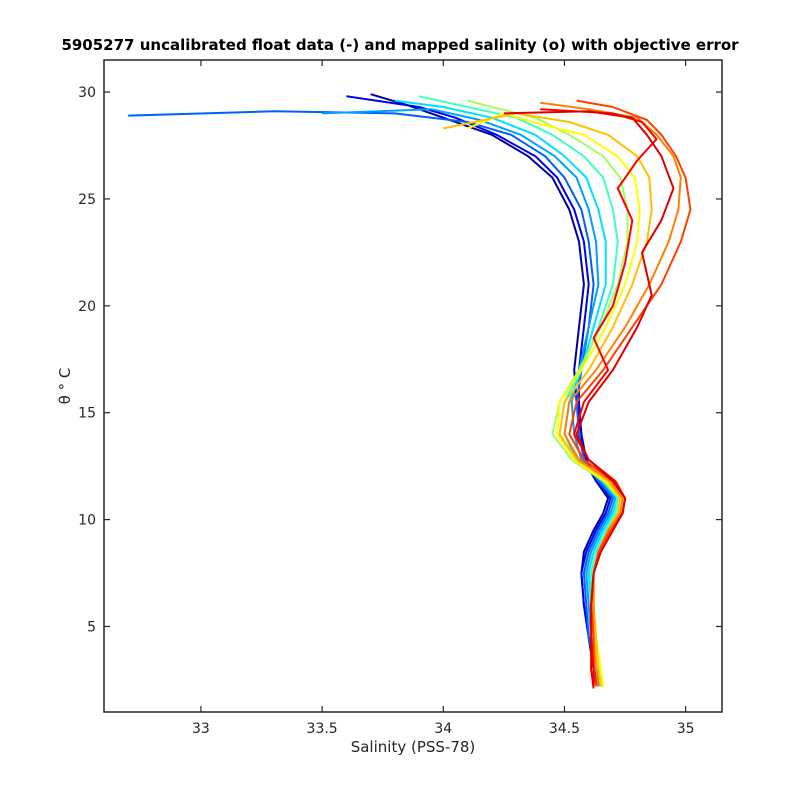 This screenshot has width=800, height=800. Describe the element at coordinates (322, 729) in the screenshot. I see `x-tick-label: 33.5` at that location.